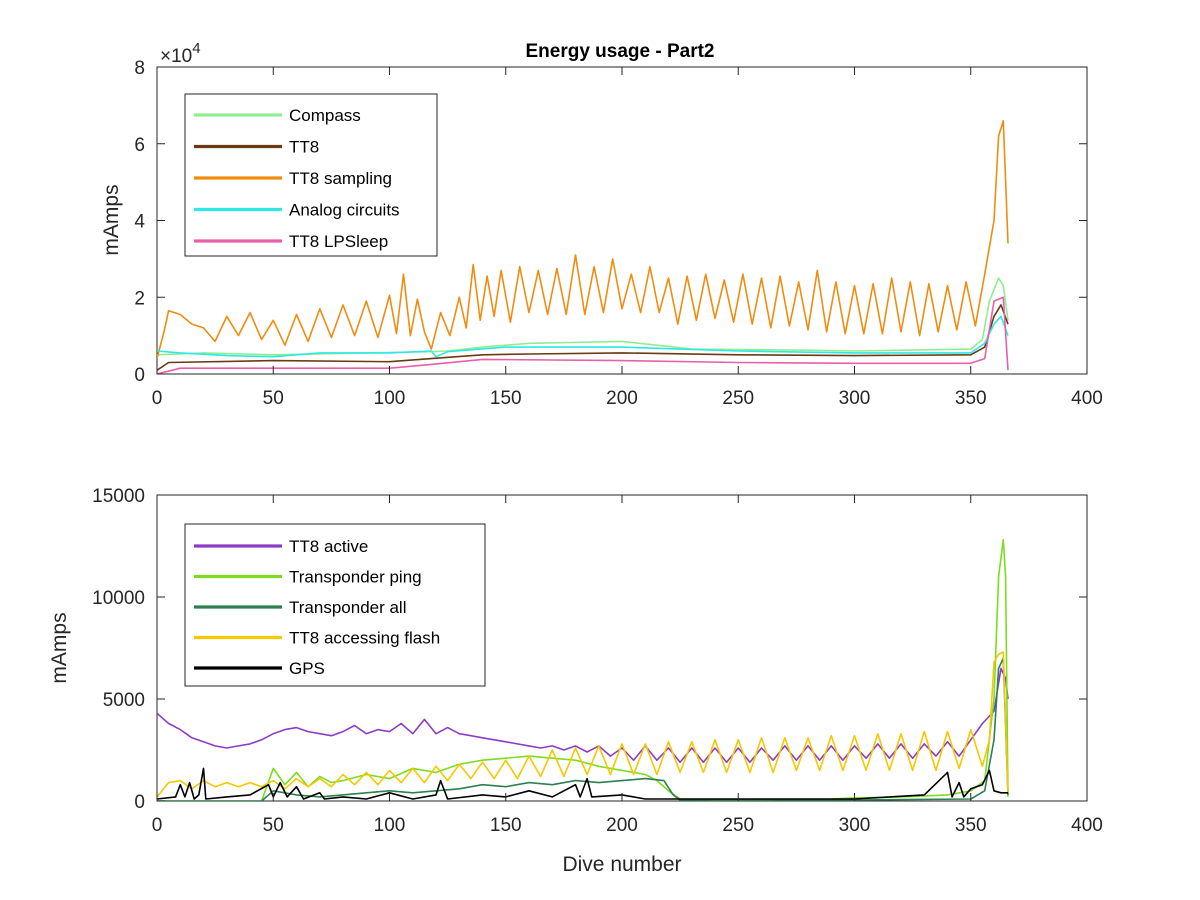 The image size is (1200, 900). What do you see at coordinates (1087, 398) in the screenshot?
I see `top-x-tick-label: 400` at bounding box center [1087, 398].